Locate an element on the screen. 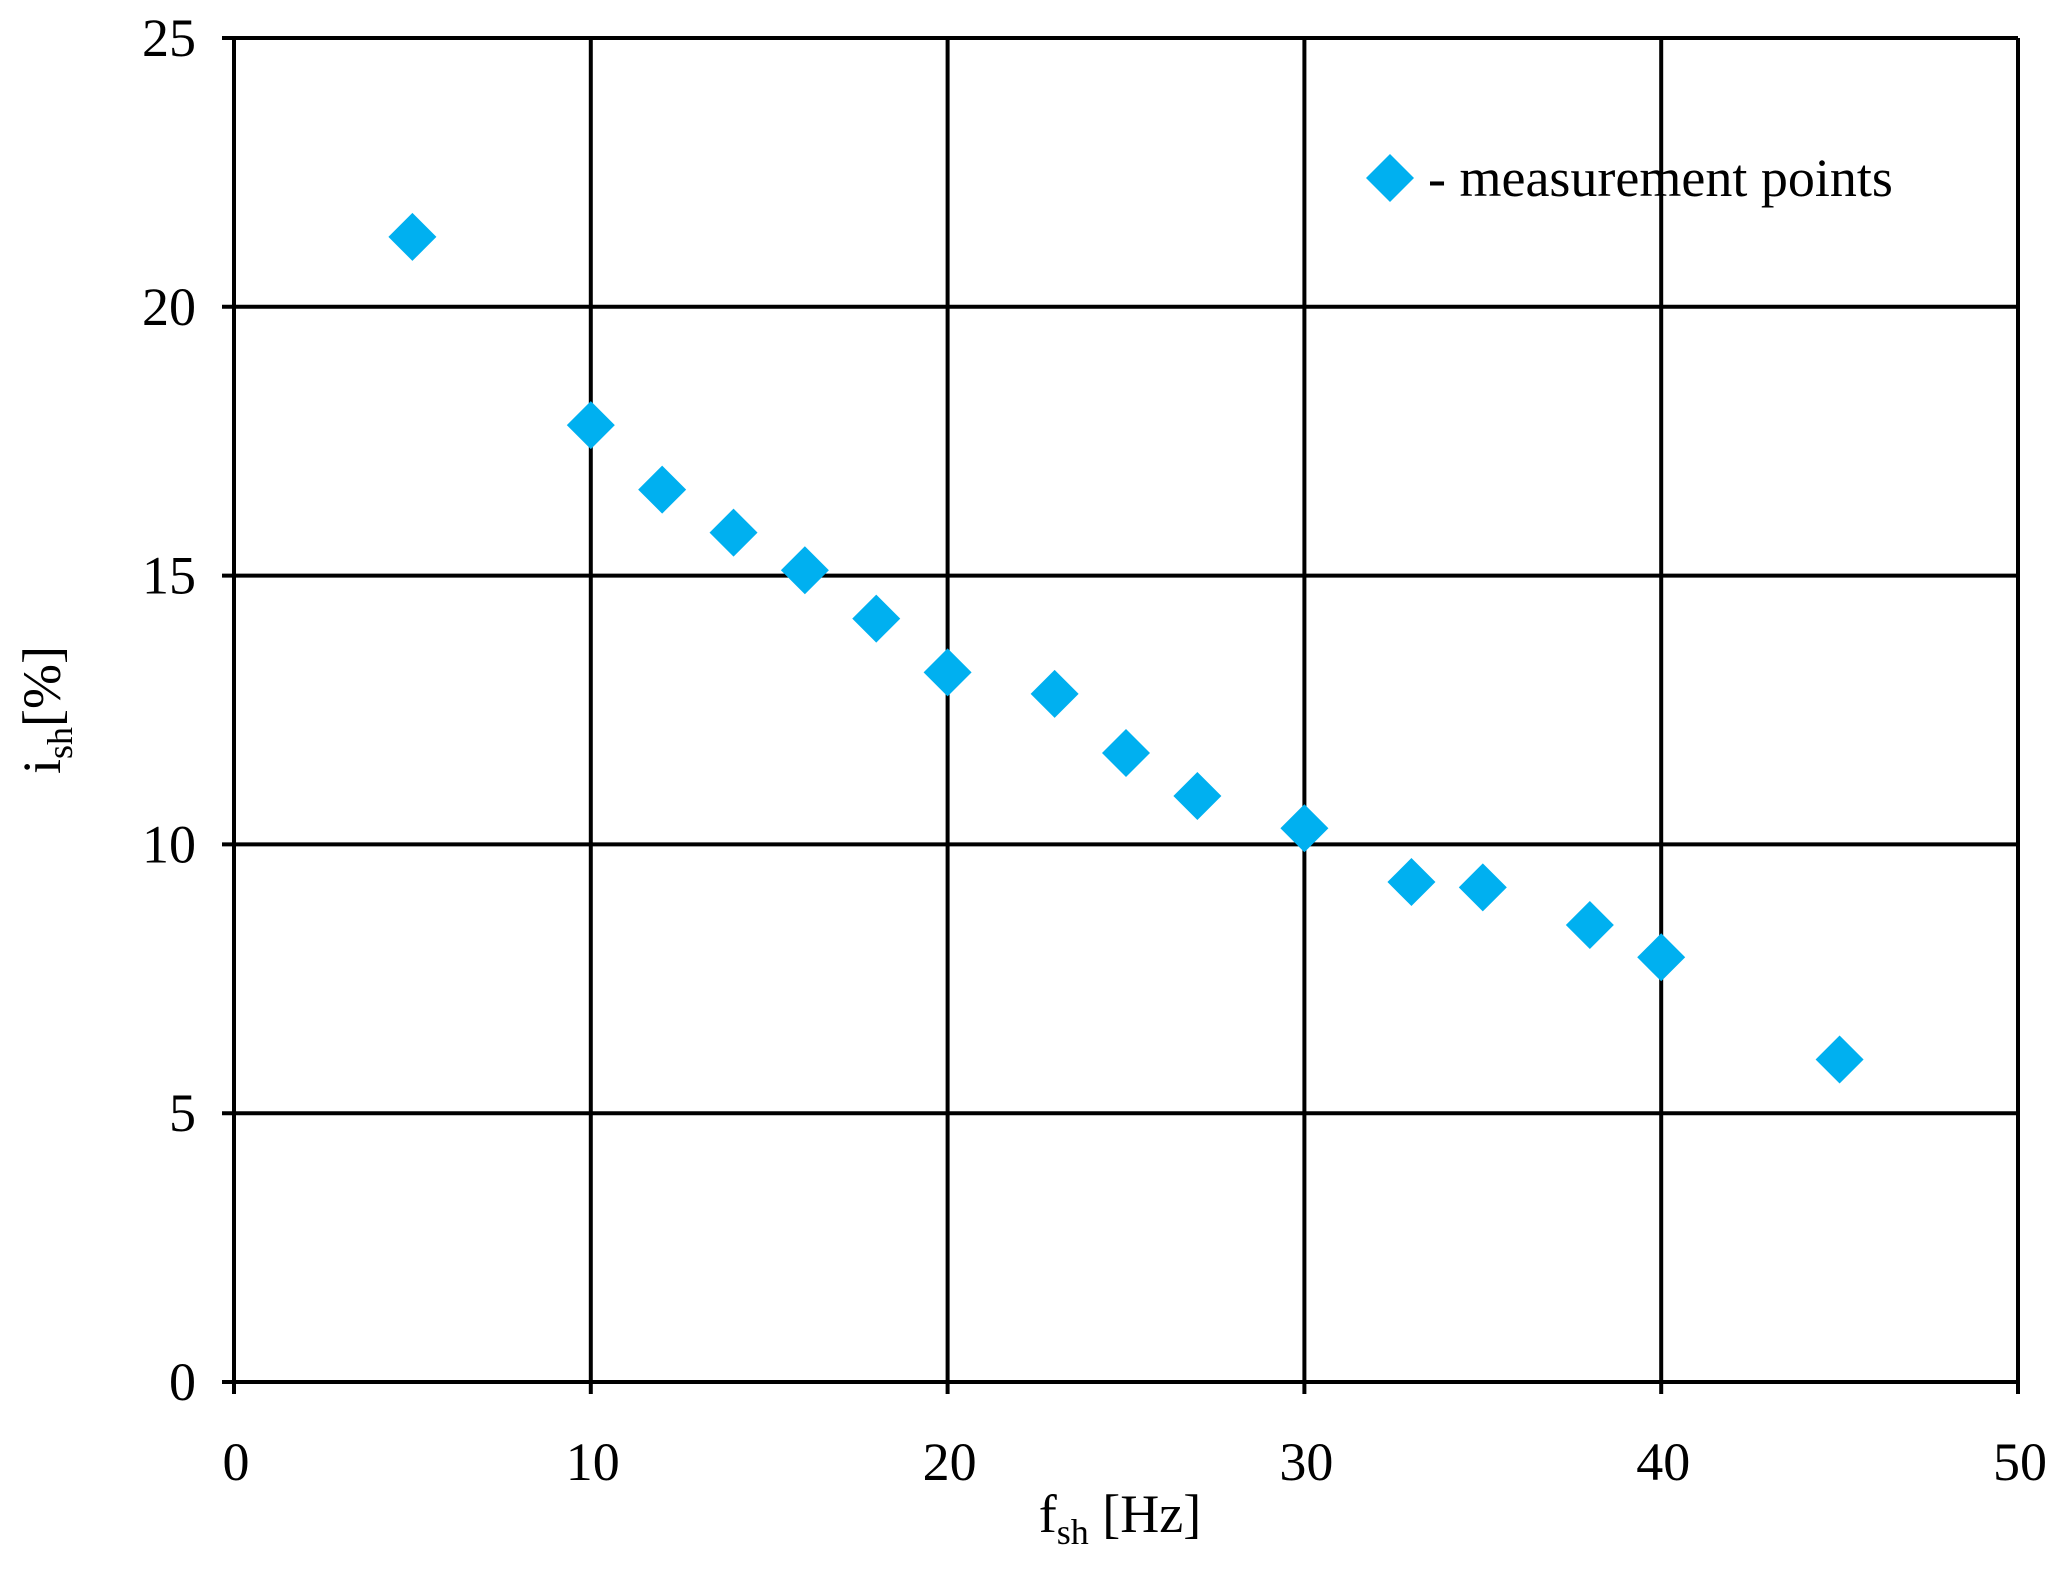 The image size is (2060, 1590). x-axis-ticks: 0 10 20 30 40 50 is located at coordinates (1135, 1462).